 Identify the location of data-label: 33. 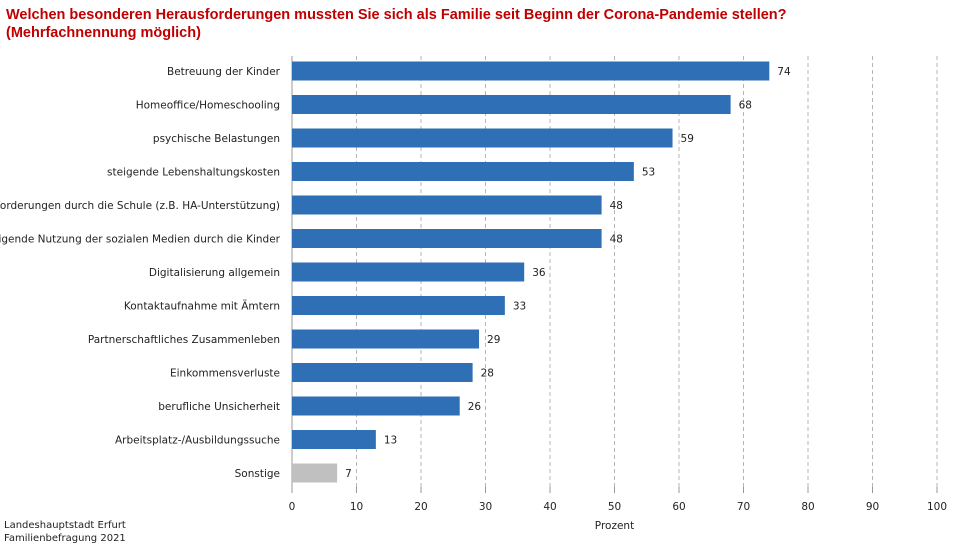
(519, 307).